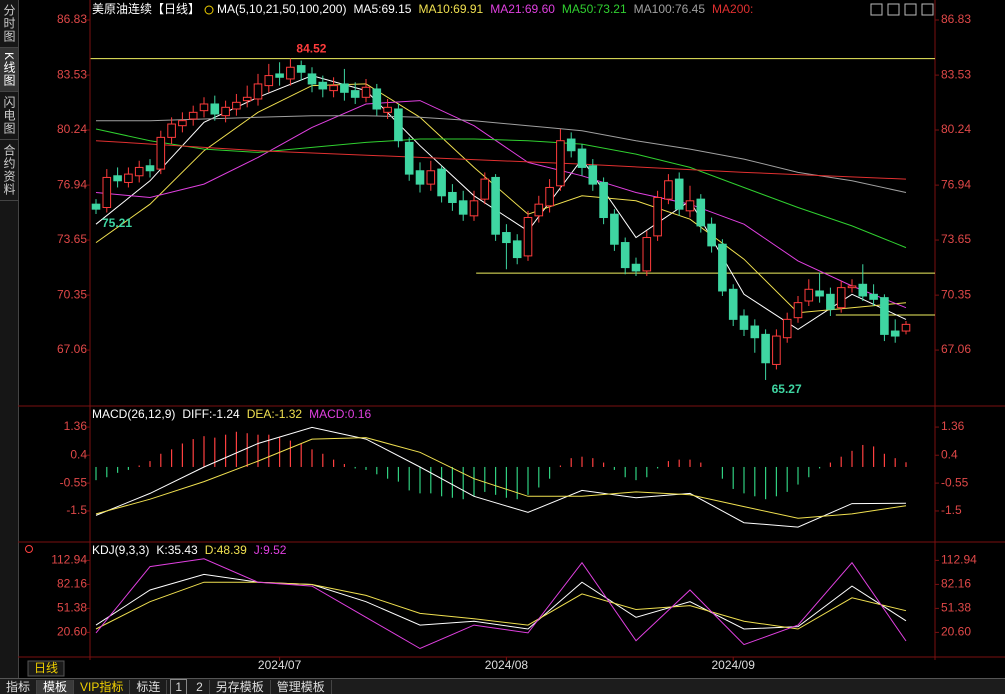 The width and height of the screenshot is (1005, 694). I want to click on legend-item: MACD(26,12,9), so click(133, 414).